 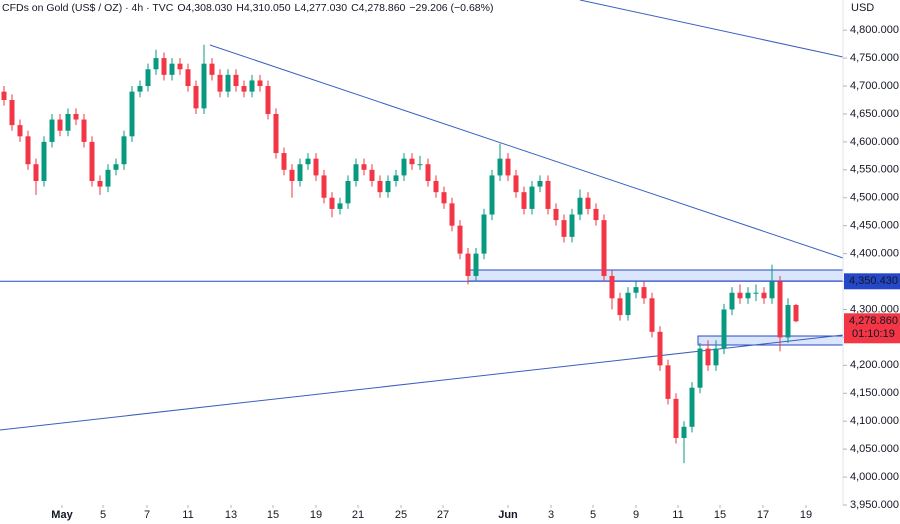 I want to click on resistance-zone, so click(x=655, y=275).